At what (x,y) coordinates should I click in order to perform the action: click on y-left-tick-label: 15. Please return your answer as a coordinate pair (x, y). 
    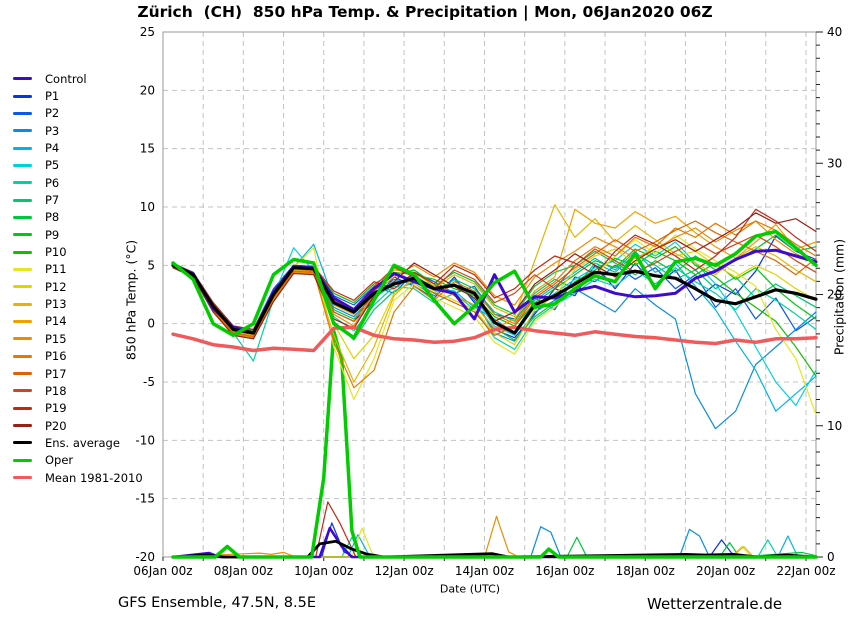
    Looking at the image, I should click on (147, 149).